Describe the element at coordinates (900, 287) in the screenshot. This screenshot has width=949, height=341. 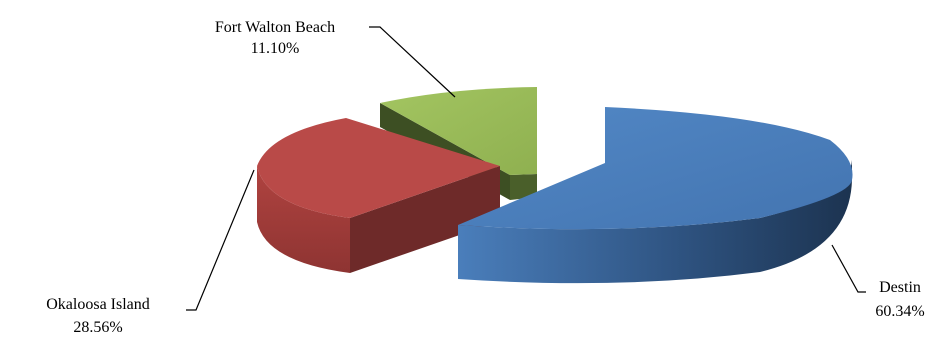
I see `label-destin-name: Destin` at that location.